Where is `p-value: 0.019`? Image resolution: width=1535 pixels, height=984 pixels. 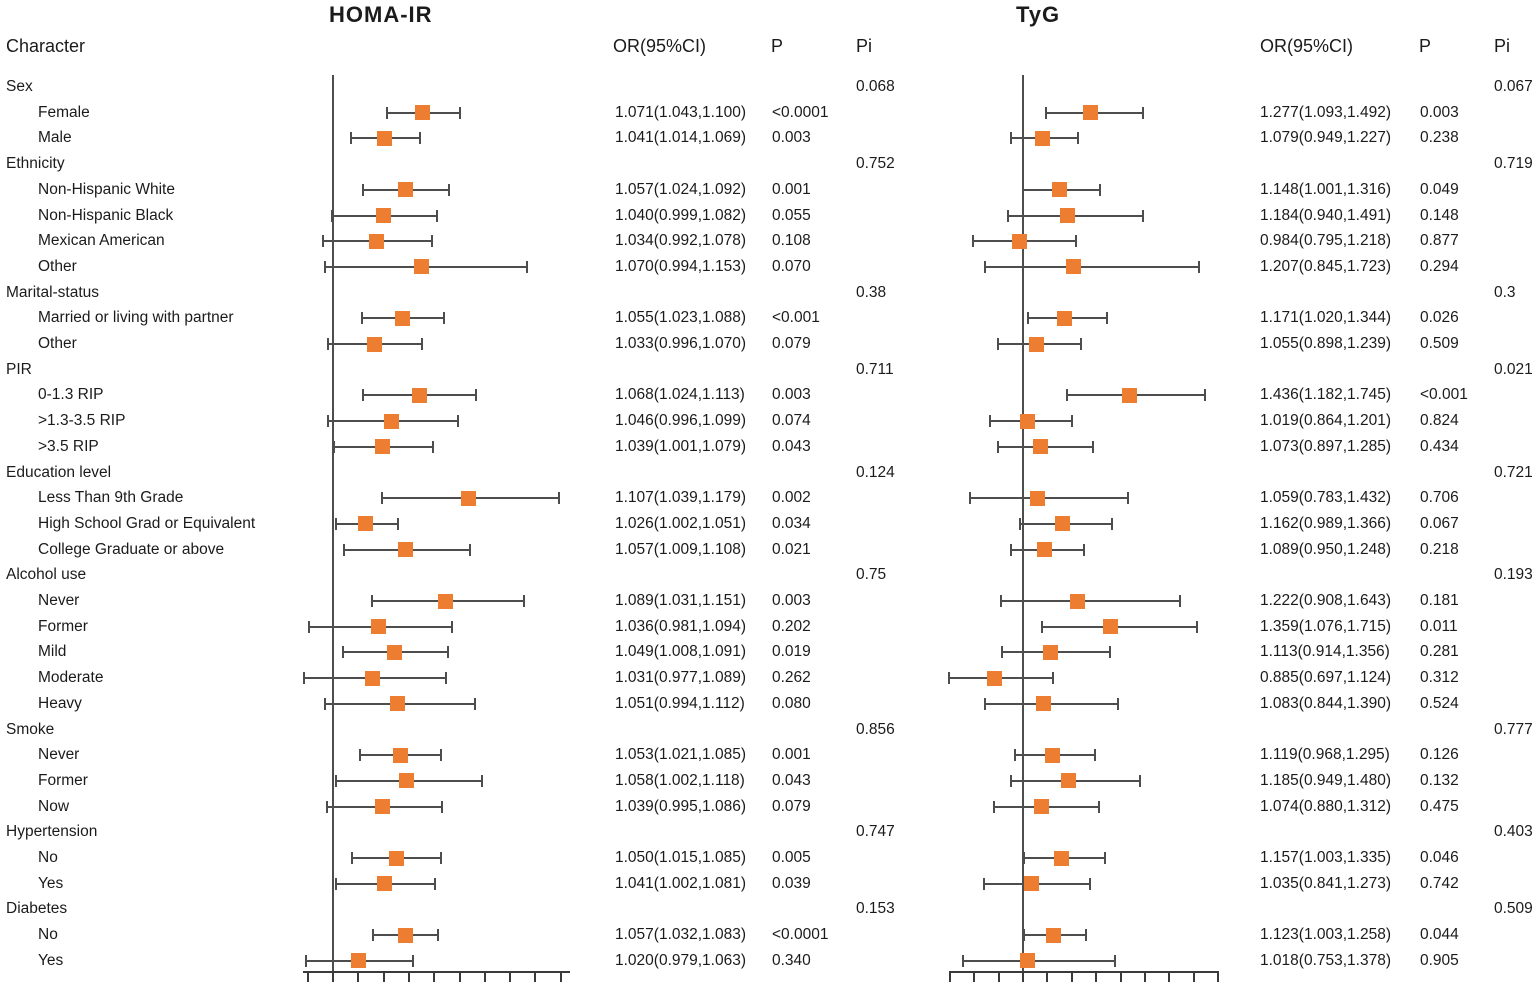 p-value: 0.019 is located at coordinates (791, 652).